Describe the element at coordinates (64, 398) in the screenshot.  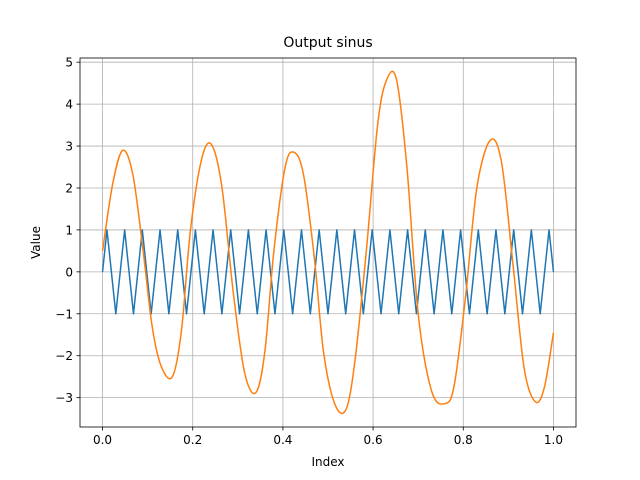
I see `y-tick-label: −3` at that location.